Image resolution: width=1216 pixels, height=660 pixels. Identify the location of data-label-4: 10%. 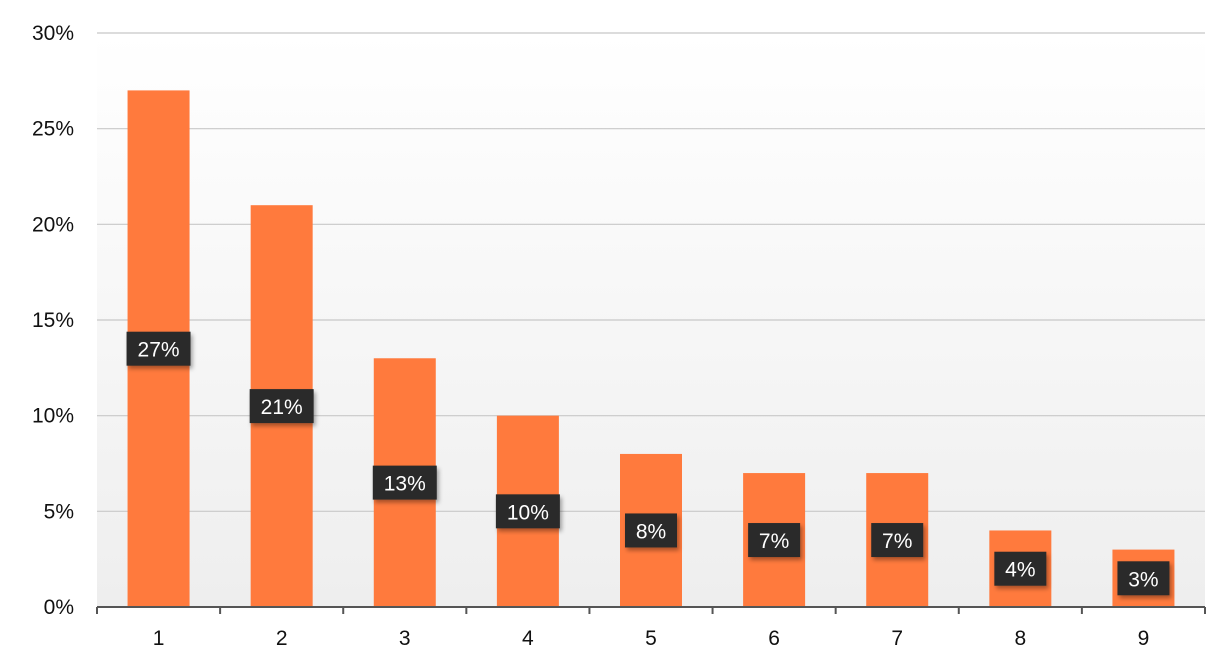
(527, 511).